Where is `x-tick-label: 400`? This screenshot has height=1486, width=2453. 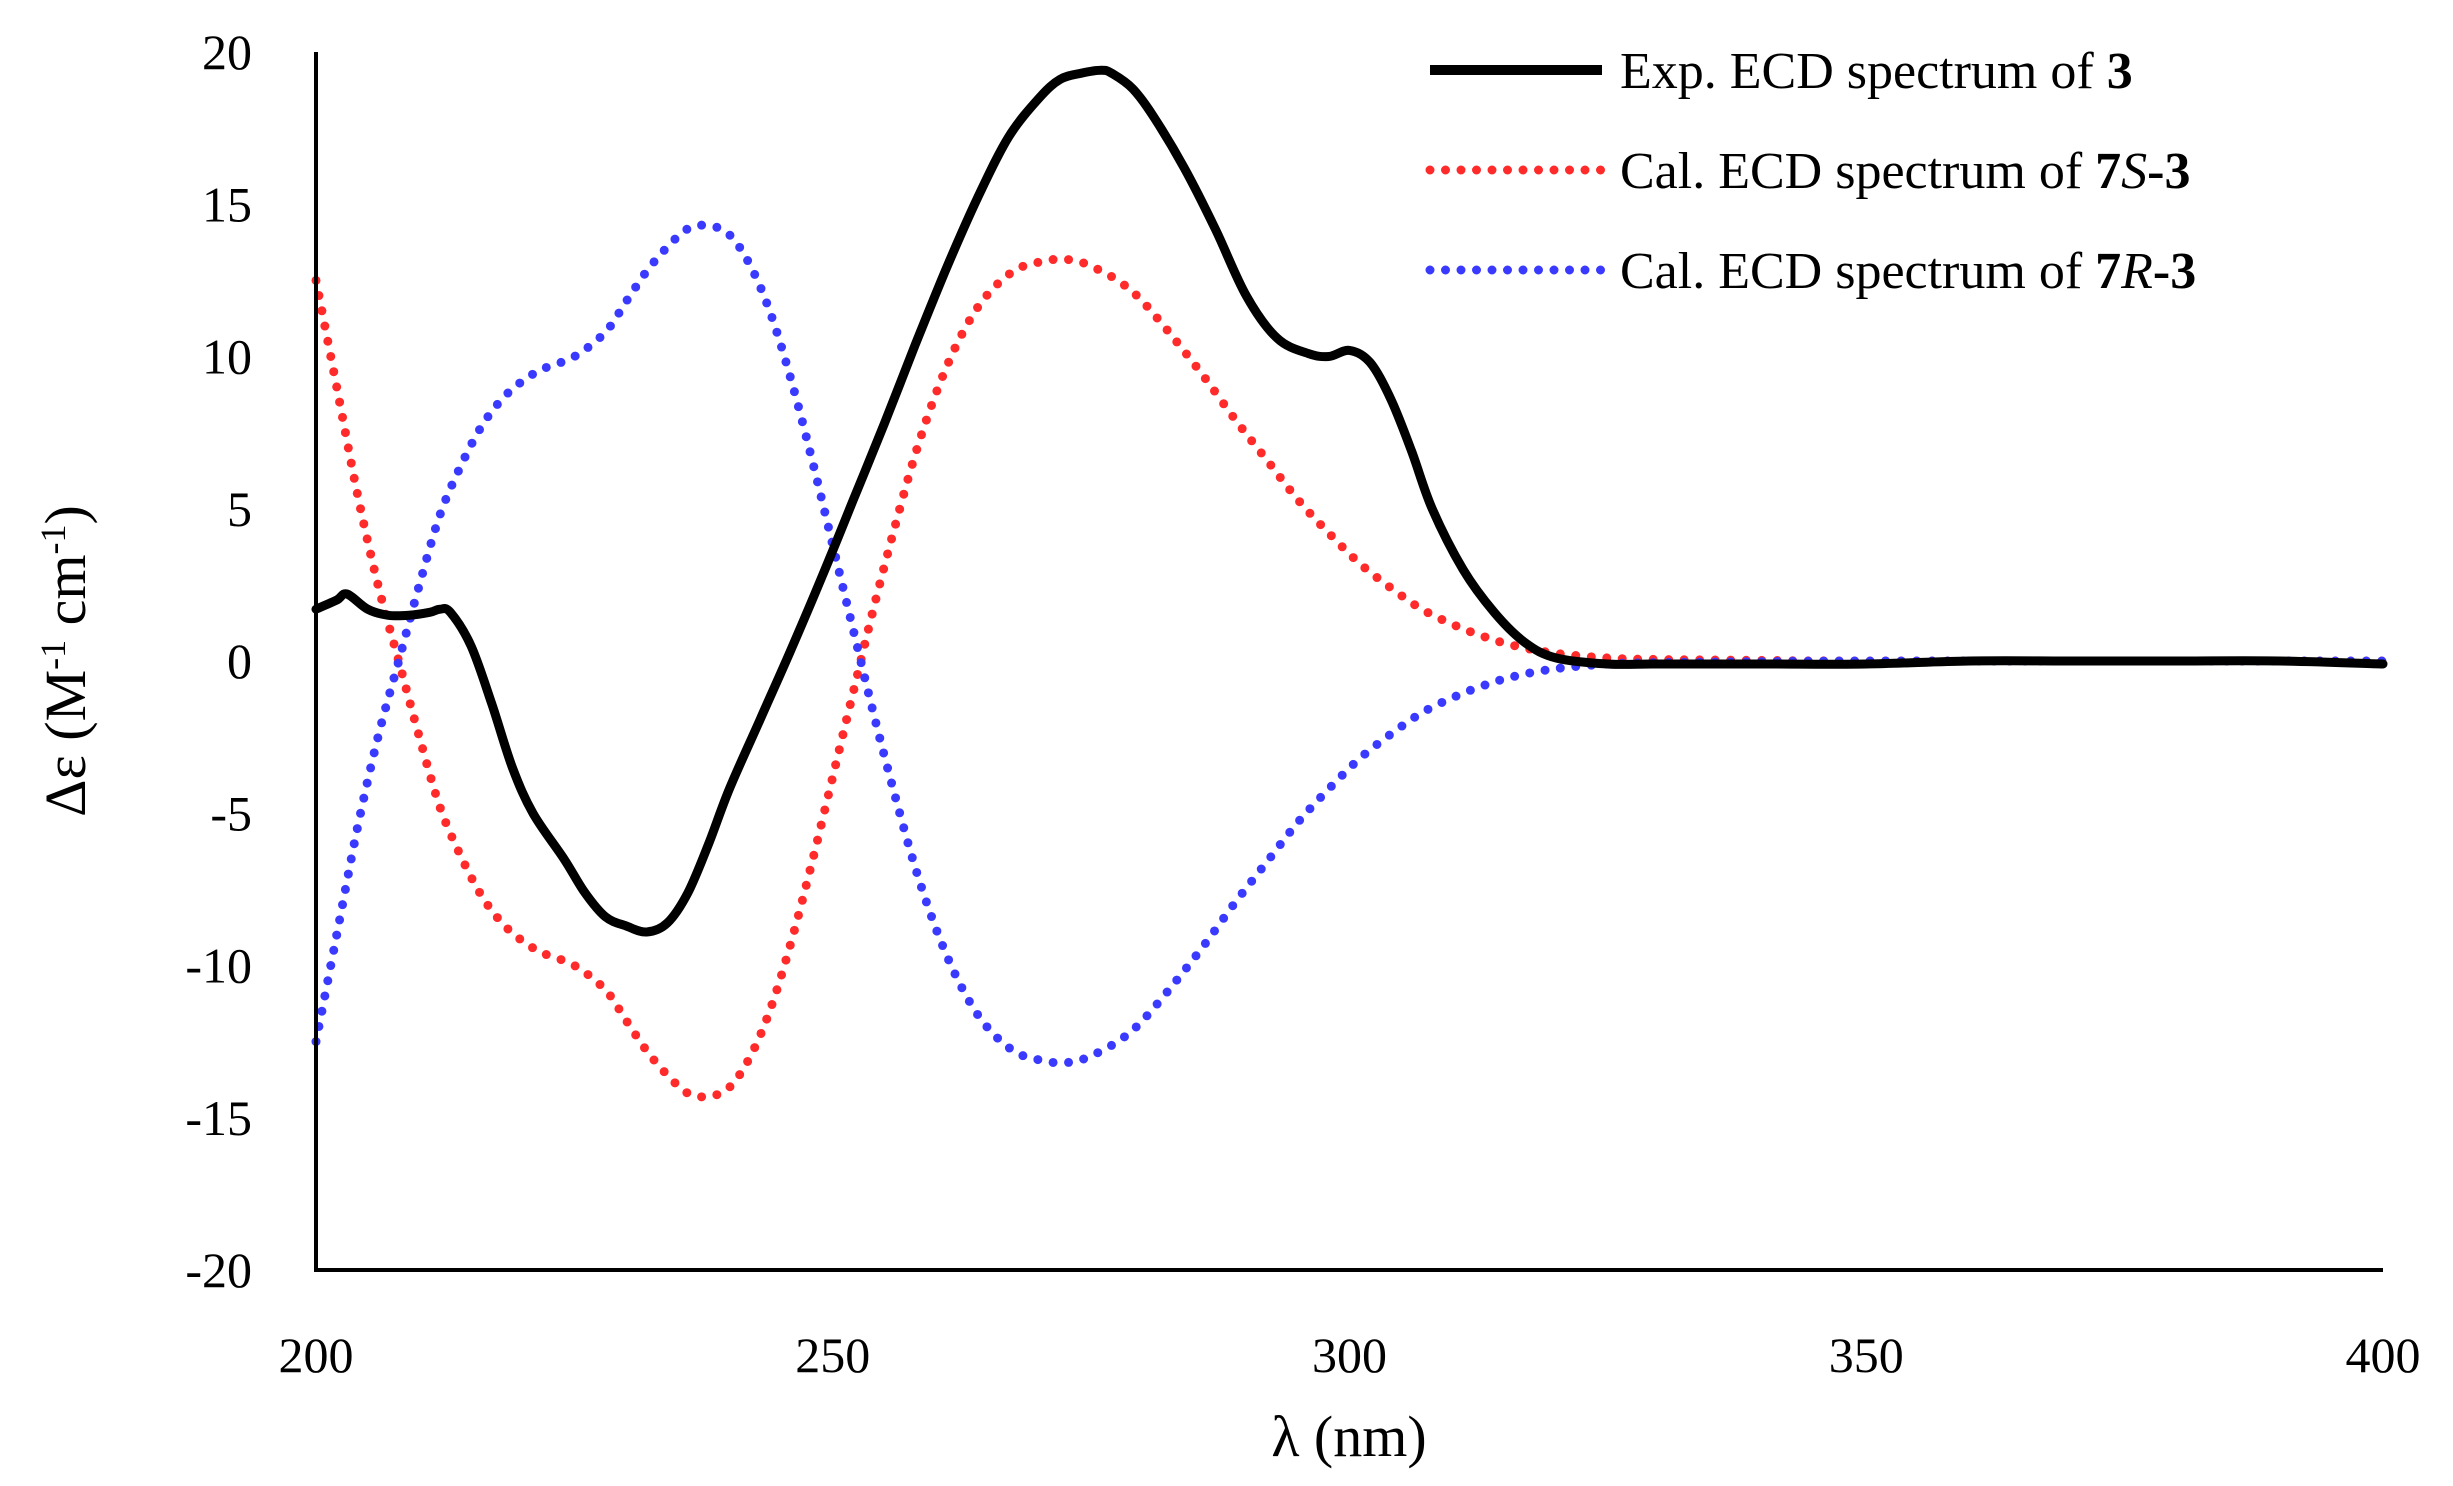
x-tick-label: 400 is located at coordinates (2383, 1355).